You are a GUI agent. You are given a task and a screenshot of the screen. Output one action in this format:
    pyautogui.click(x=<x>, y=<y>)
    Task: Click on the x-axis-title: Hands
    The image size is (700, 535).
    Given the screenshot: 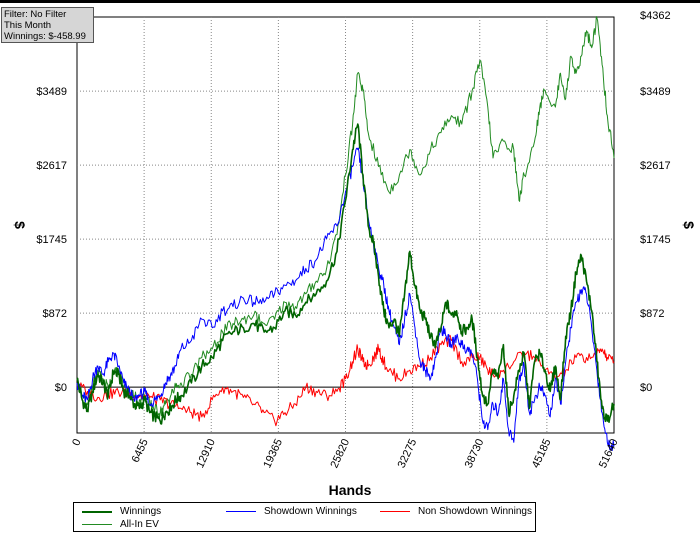 What is the action you would take?
    pyautogui.click(x=350, y=490)
    